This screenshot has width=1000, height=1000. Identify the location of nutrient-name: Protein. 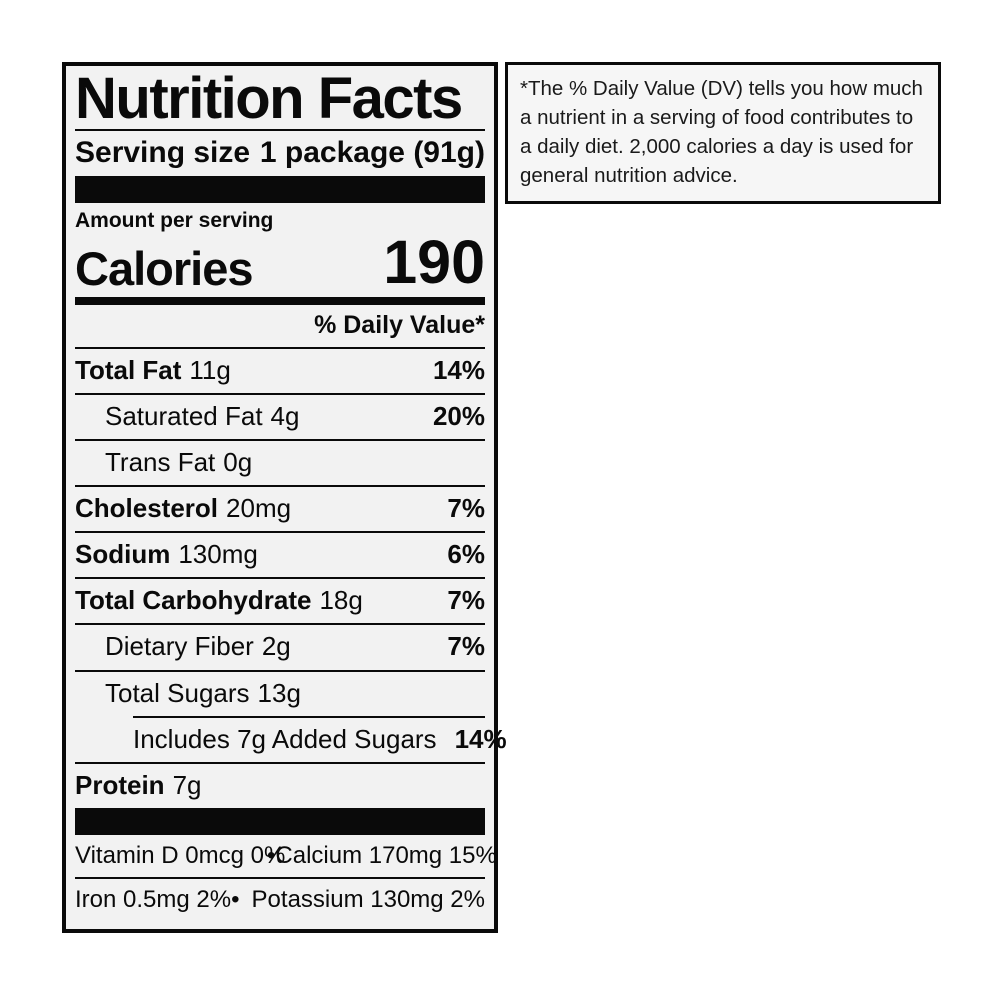
(120, 784).